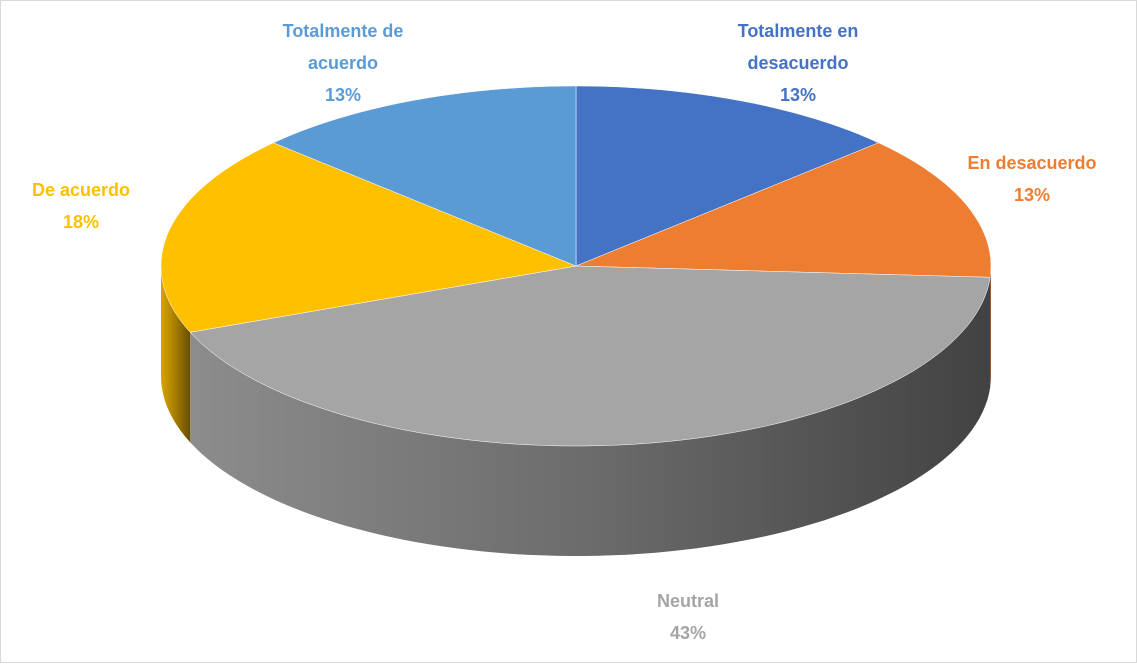 The width and height of the screenshot is (1137, 664). Describe the element at coordinates (688, 617) in the screenshot. I see `data-label: Neutral 43%` at that location.